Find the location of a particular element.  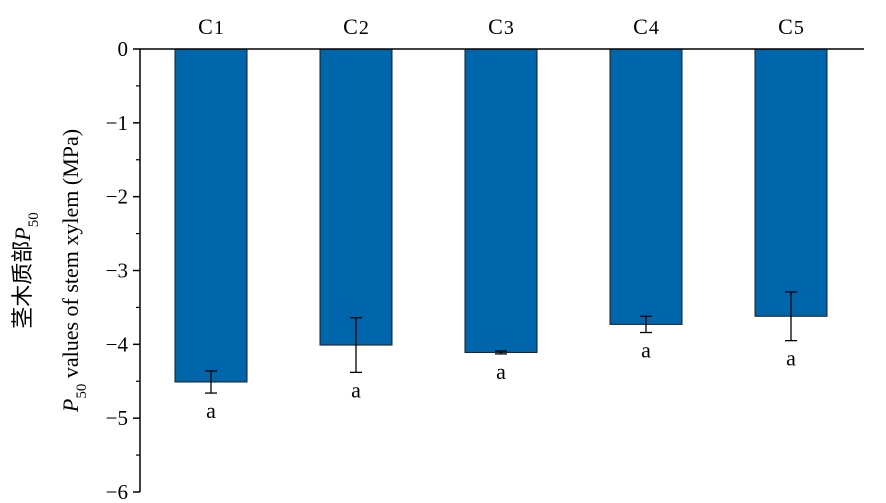

category-label-c2: C2 is located at coordinates (356, 26).